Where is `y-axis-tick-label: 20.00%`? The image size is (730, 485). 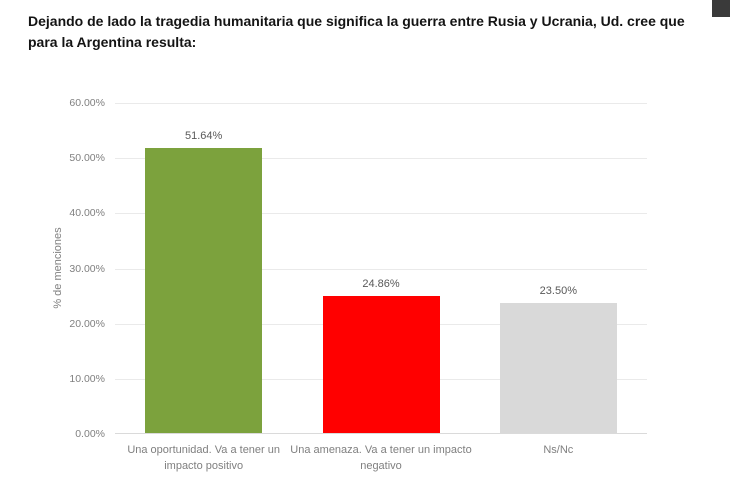 y-axis-tick-label: 20.00% is located at coordinates (87, 323).